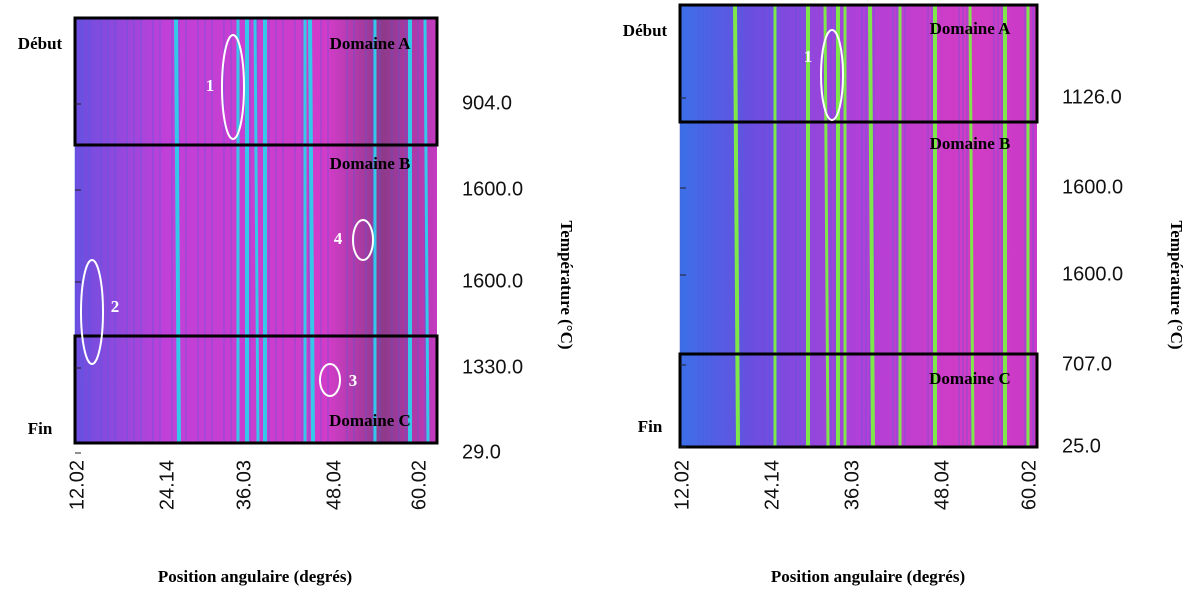 This screenshot has width=1184, height=594. What do you see at coordinates (1087, 364) in the screenshot?
I see `temperature-tick-label: 707.0` at bounding box center [1087, 364].